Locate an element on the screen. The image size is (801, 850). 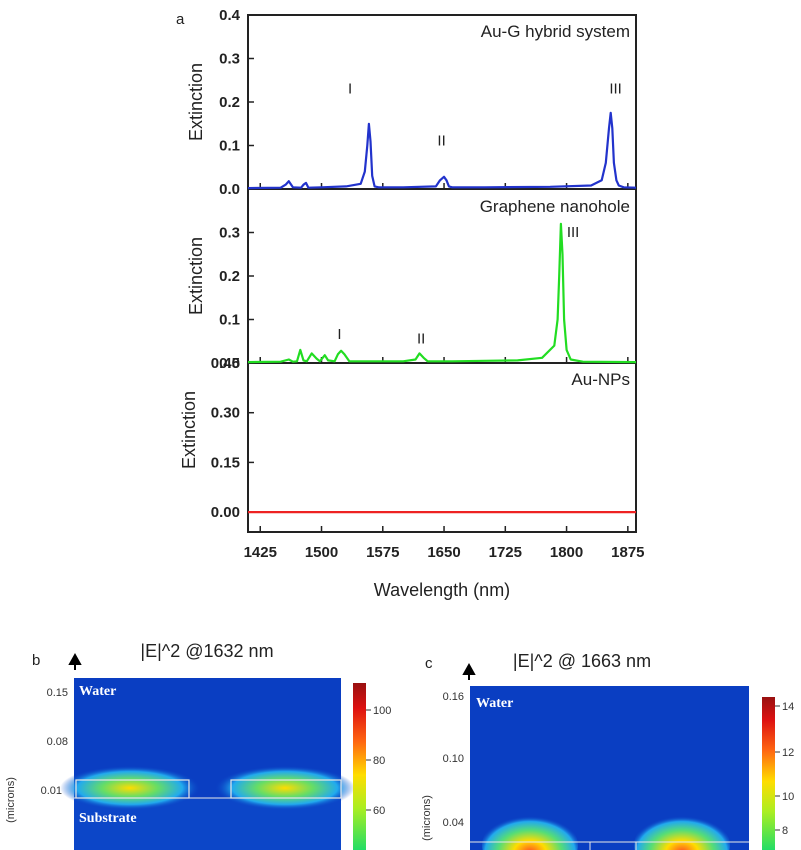
panel-b-region-substrate: Substrate is located at coordinates (108, 818).